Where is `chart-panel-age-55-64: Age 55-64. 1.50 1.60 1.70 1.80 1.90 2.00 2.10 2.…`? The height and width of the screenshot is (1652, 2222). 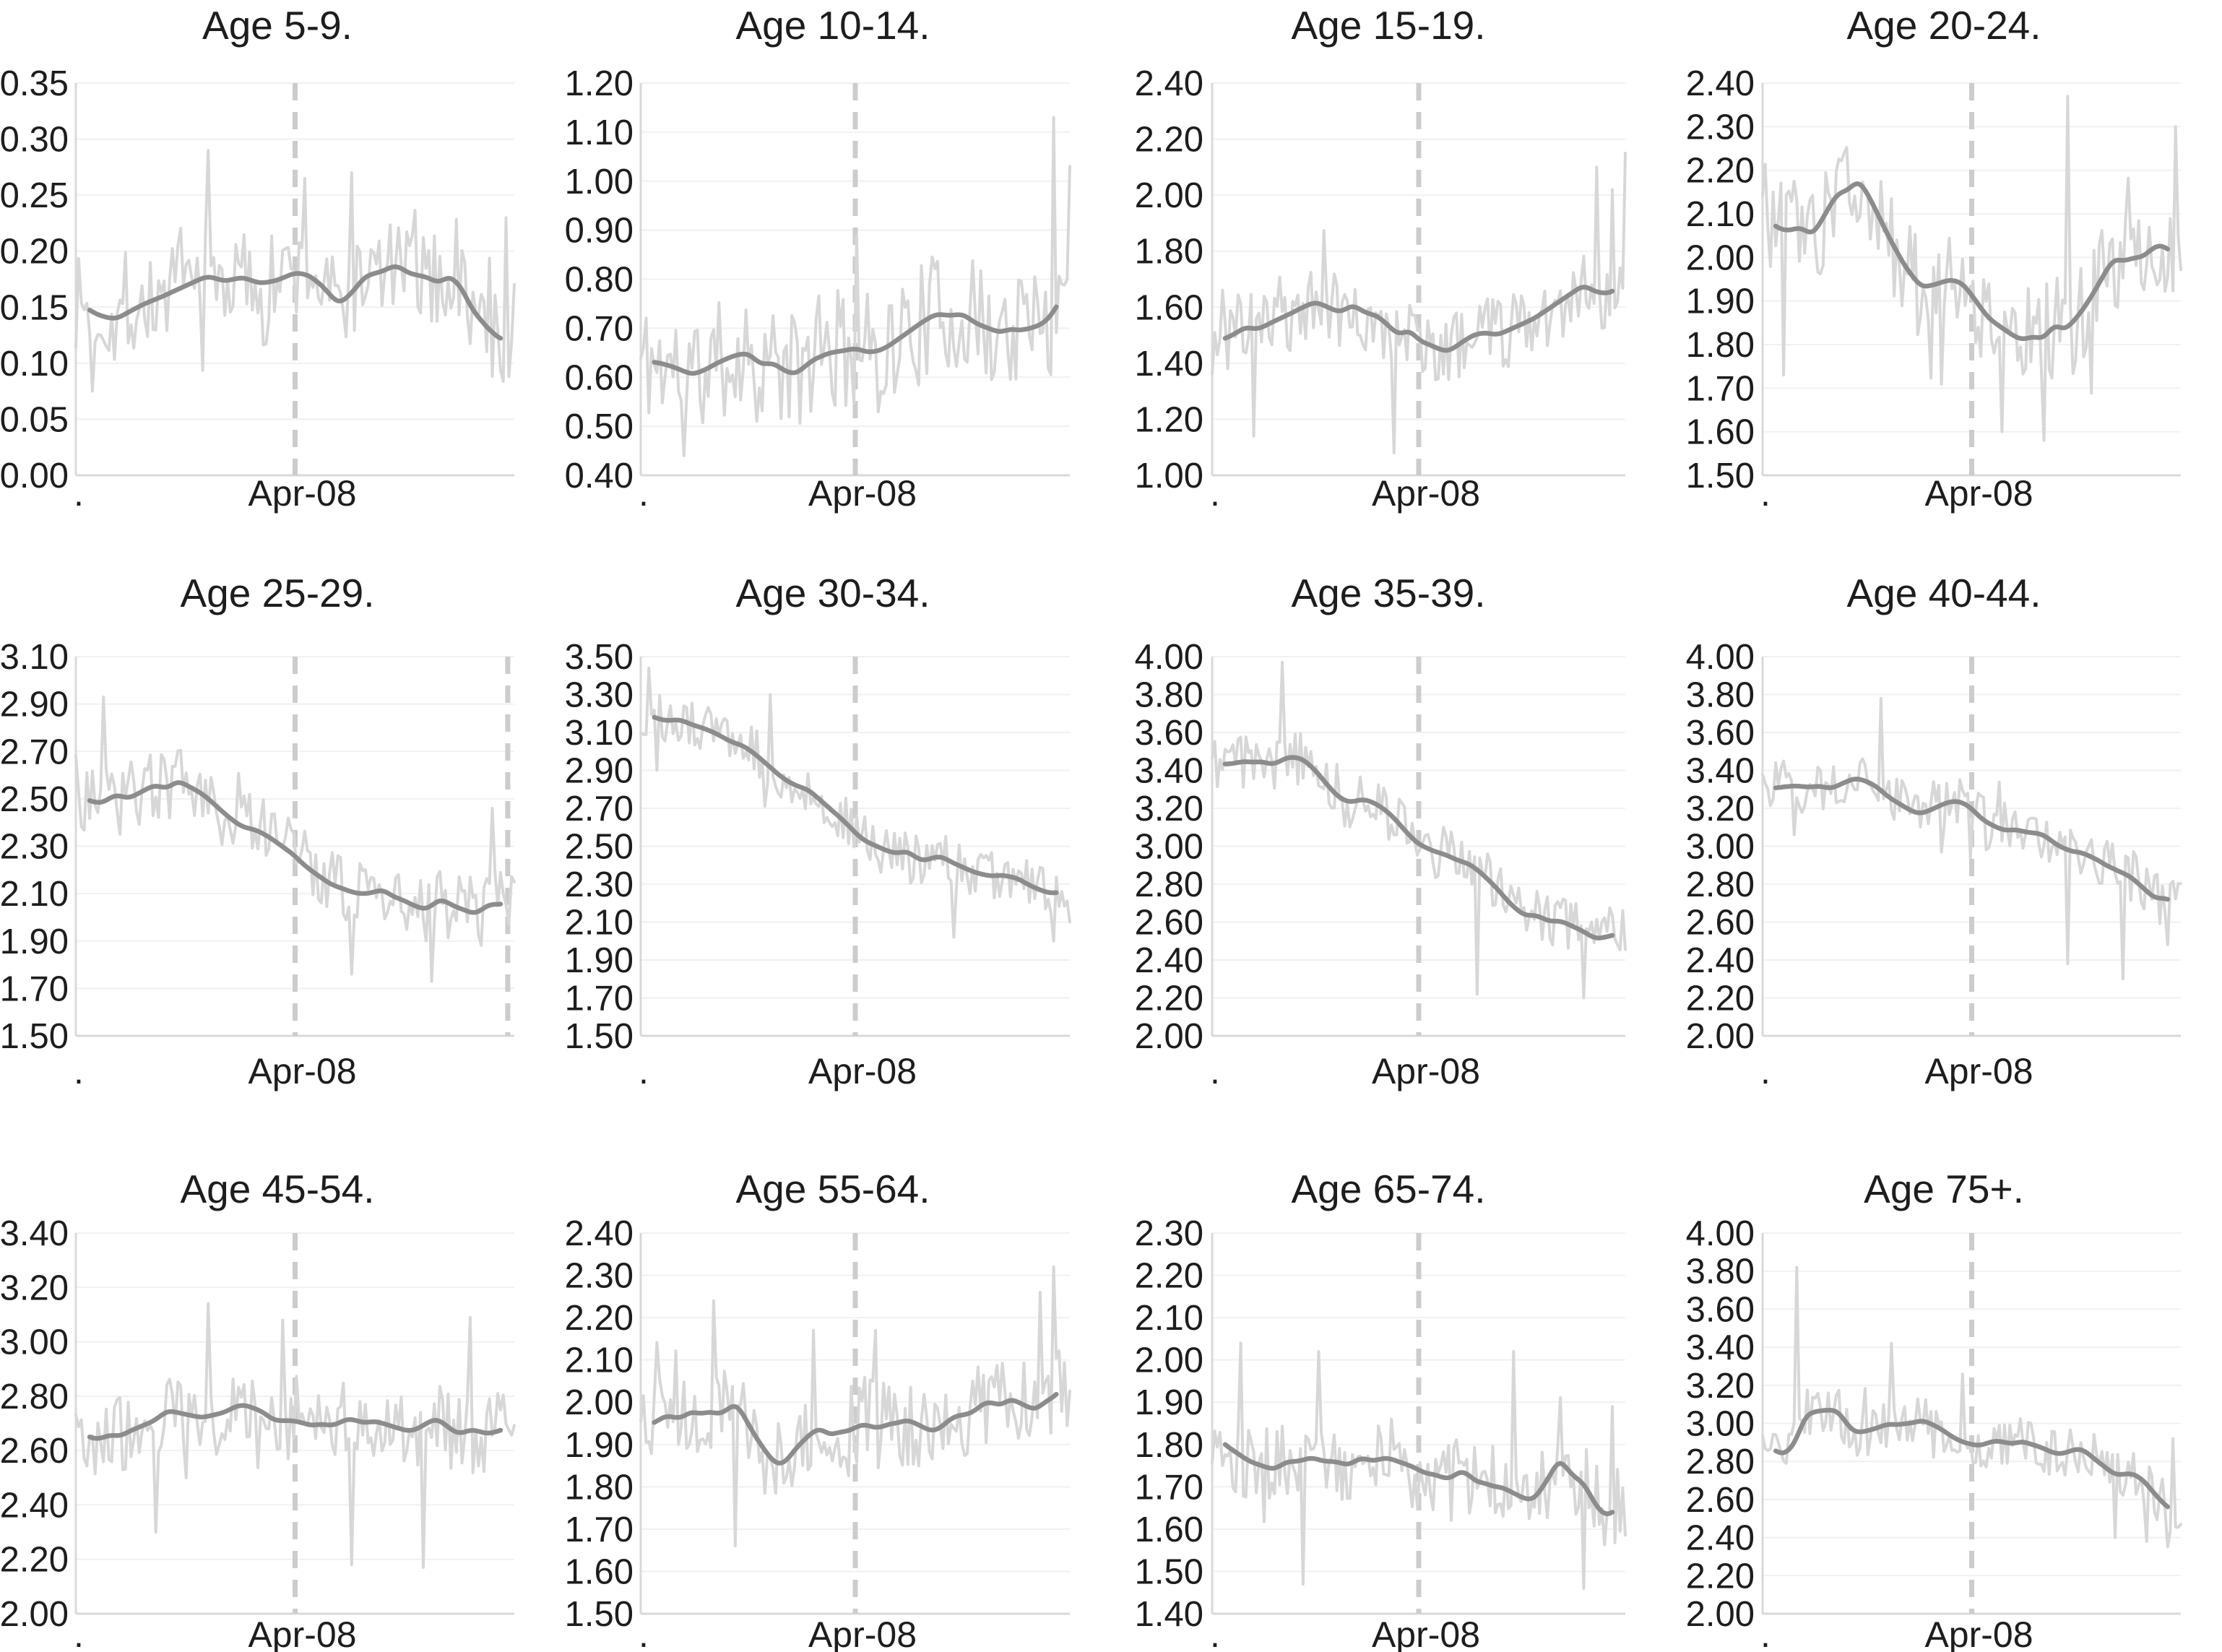
chart-panel-age-55-64: Age 55-64. 1.50 1.60 1.70 1.80 1.90 2.00 2.10 2.… is located at coordinates (833, 1376).